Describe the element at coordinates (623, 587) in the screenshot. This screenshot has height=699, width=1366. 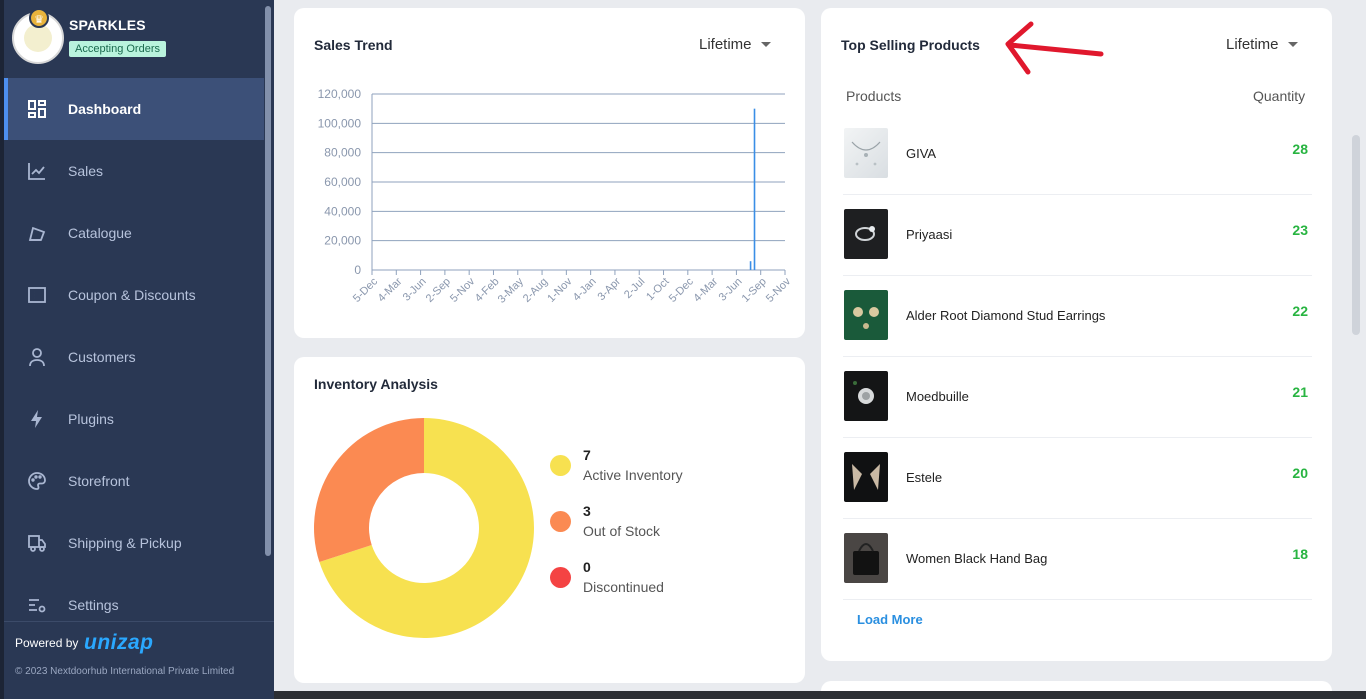
I see `legend-label: Discontinued` at that location.